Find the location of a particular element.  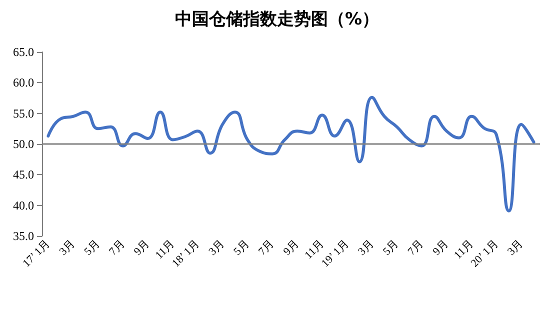

chart-title: 中国仓储指数走势图（%） is located at coordinates (277, 20).